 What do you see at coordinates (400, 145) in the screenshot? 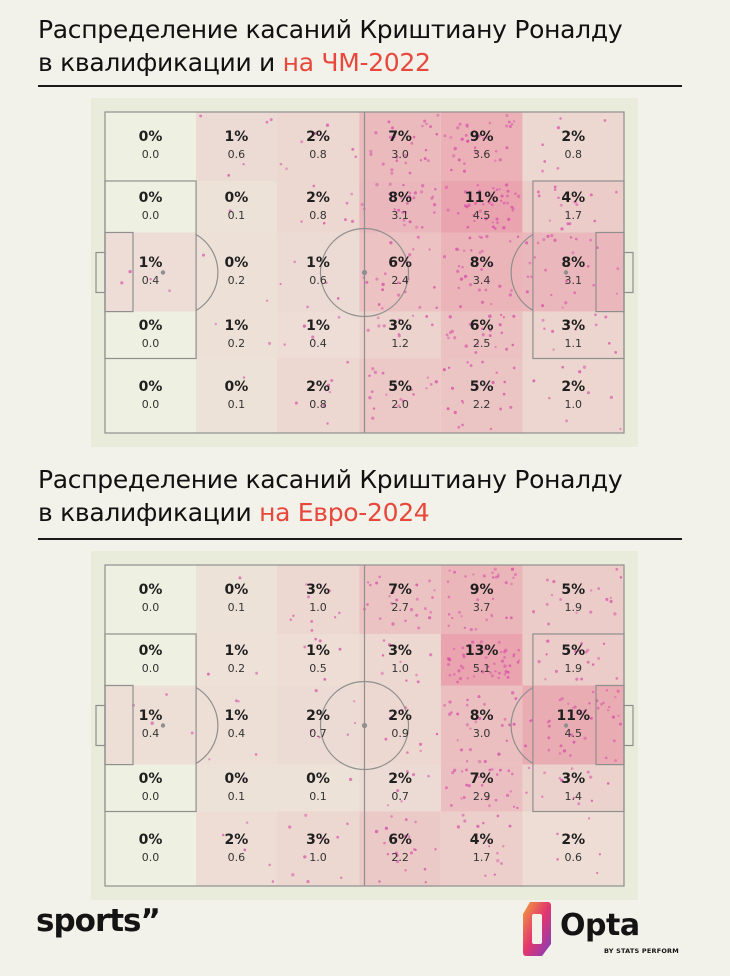
I see `heatmap-cell-label: 7% 3.0` at bounding box center [400, 145].